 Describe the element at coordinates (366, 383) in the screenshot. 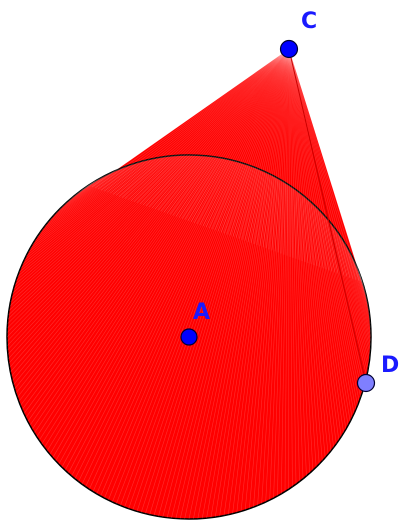

I see `point-D` at that location.